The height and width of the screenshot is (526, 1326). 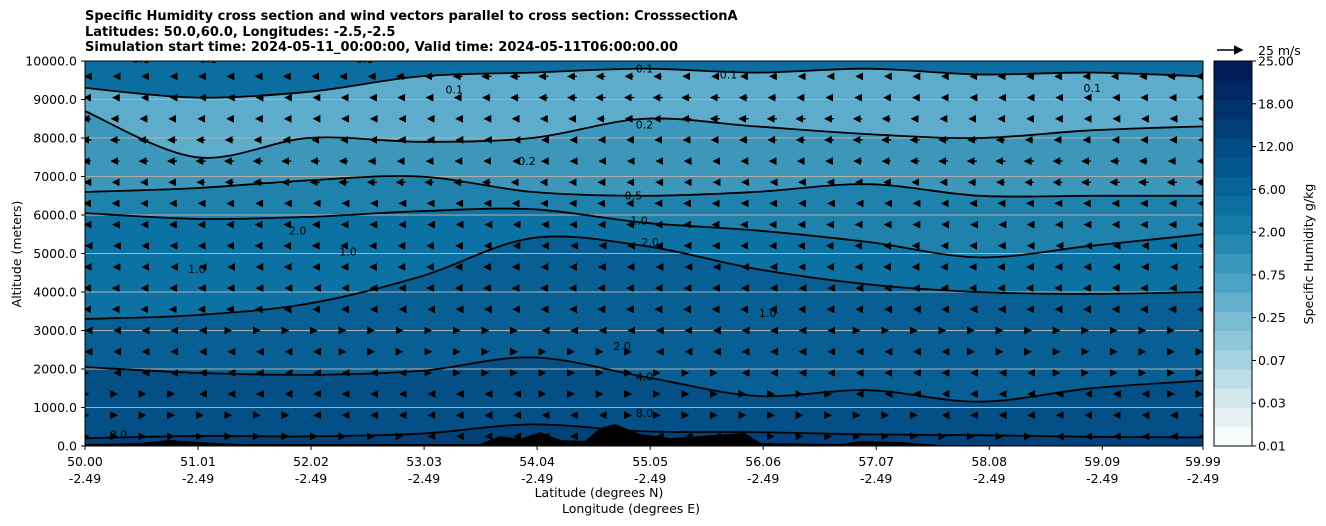 What do you see at coordinates (537, 461) in the screenshot?
I see `x-tick-label-lat: 54.04` at bounding box center [537, 461].